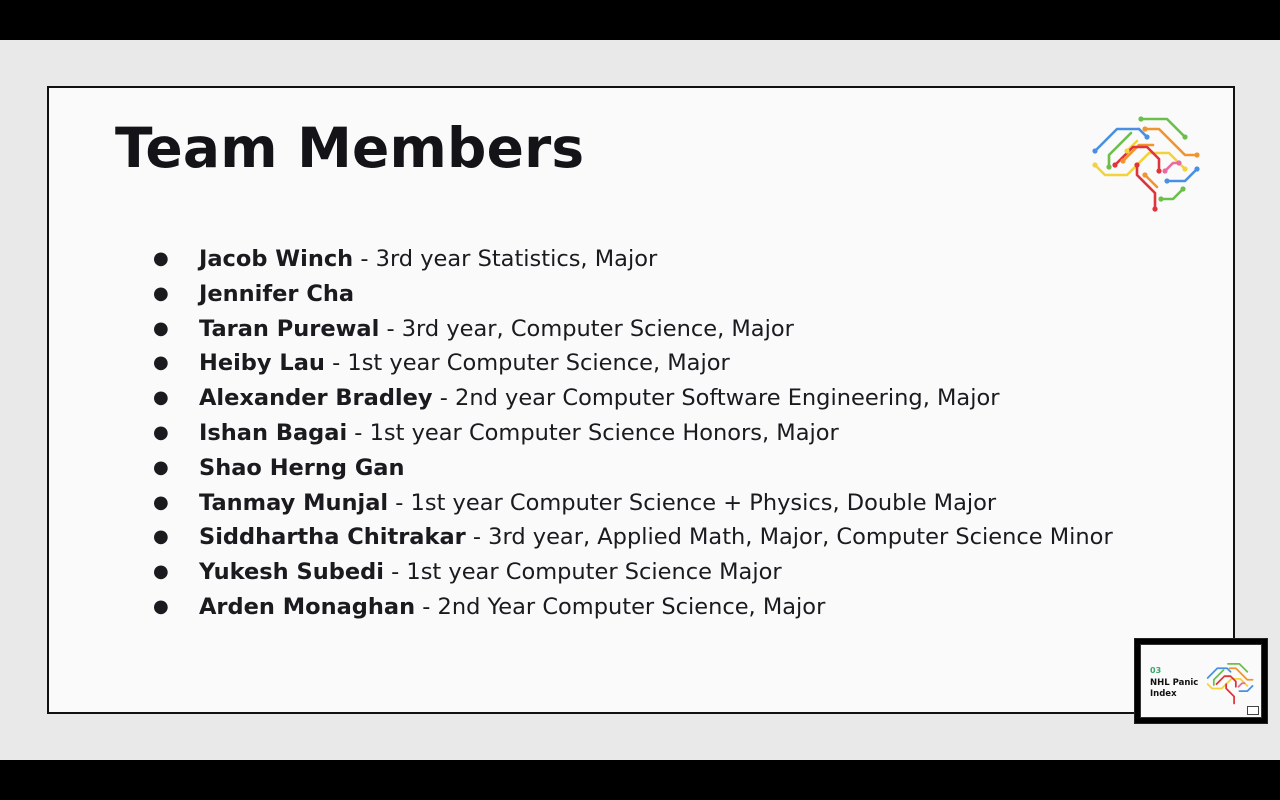 This screenshot has height=800, width=1280. What do you see at coordinates (640, 20) in the screenshot?
I see `top-letterbox` at bounding box center [640, 20].